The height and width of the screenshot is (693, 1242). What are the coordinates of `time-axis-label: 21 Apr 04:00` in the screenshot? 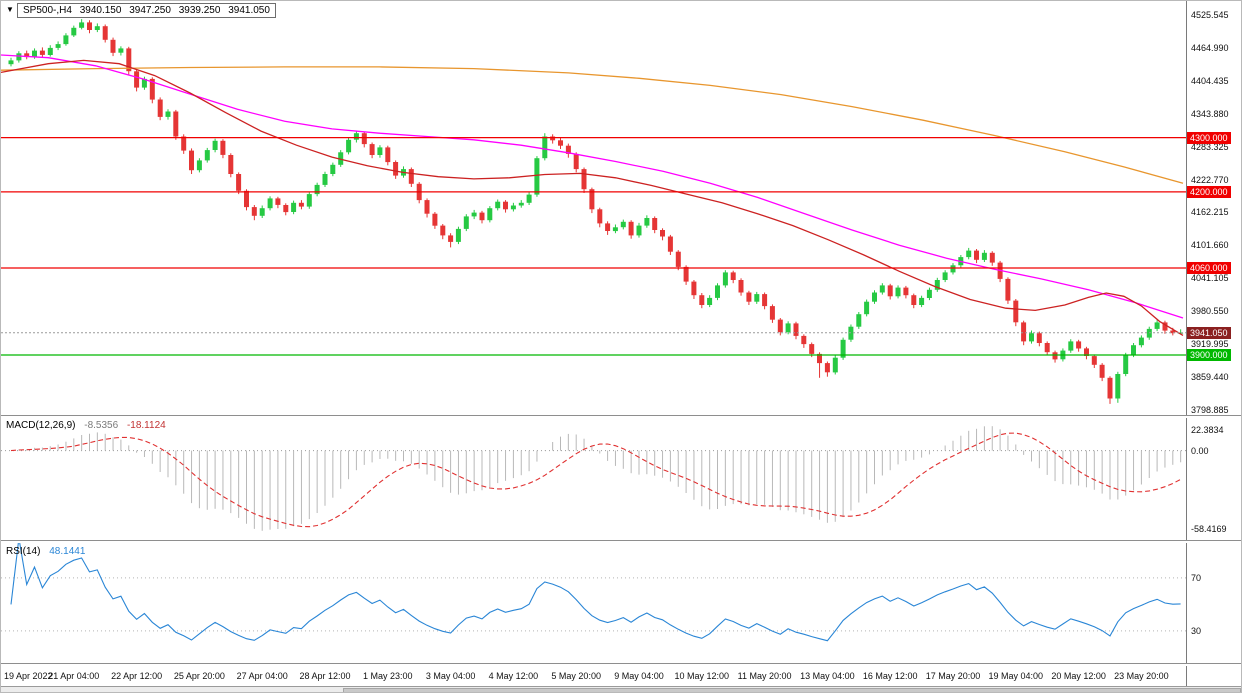 It's located at (74, 676).